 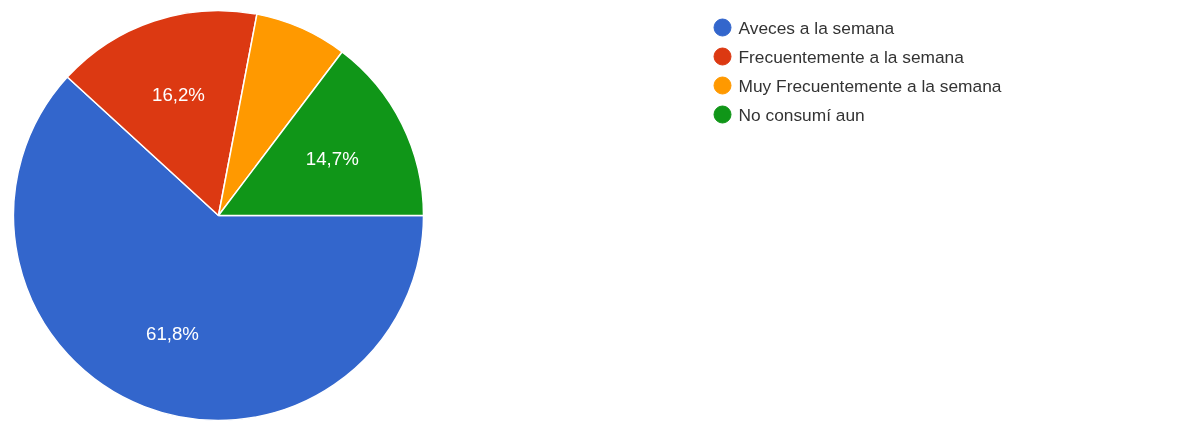 I want to click on data-label: 61,8%, so click(x=172, y=334).